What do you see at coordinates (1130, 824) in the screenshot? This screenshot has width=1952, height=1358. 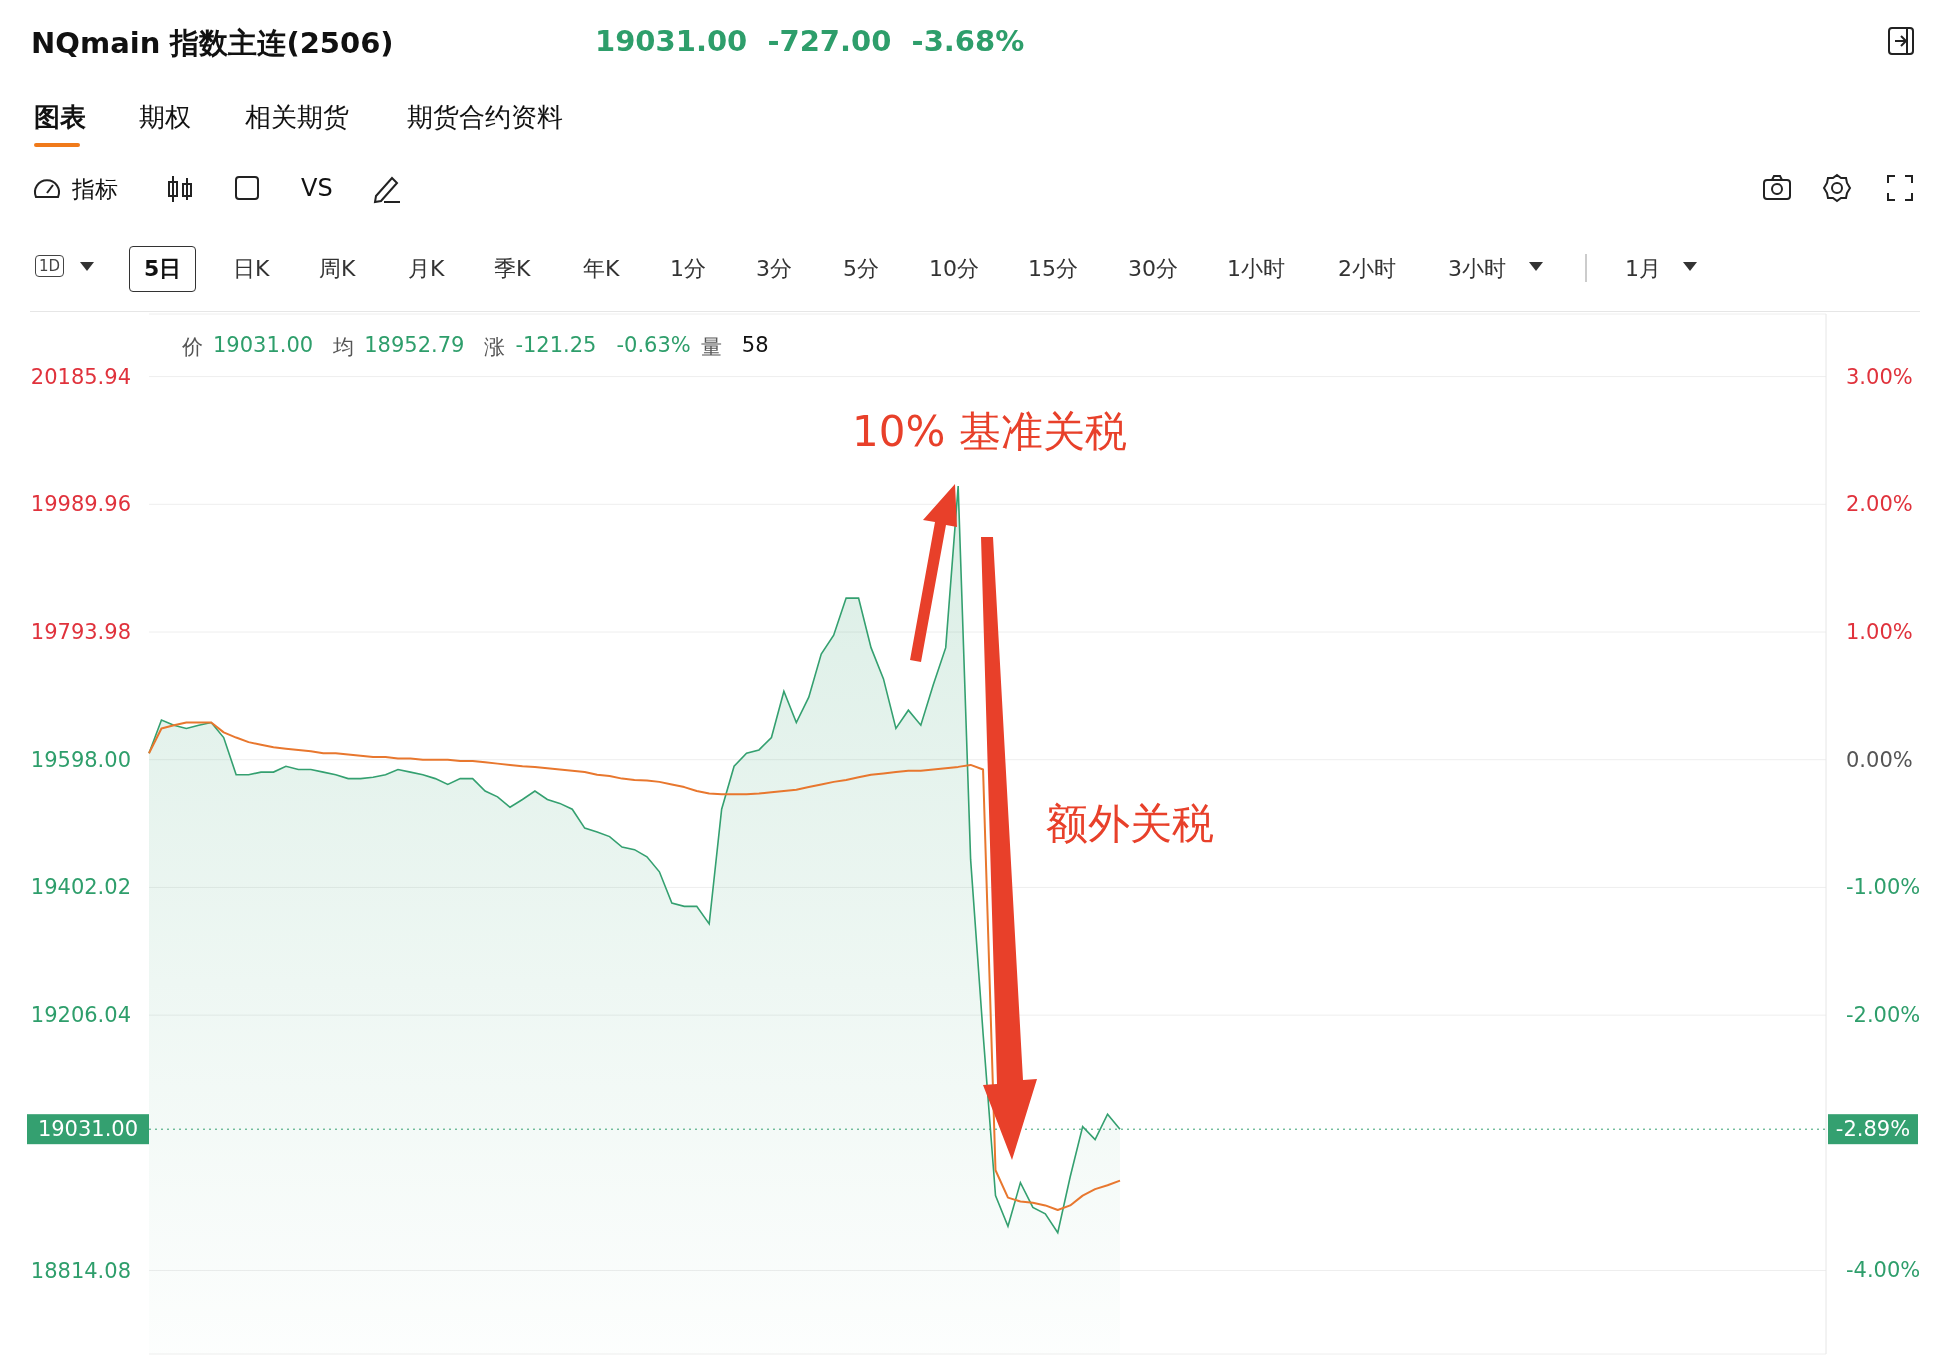 I see `annotation: 额外关税` at bounding box center [1130, 824].